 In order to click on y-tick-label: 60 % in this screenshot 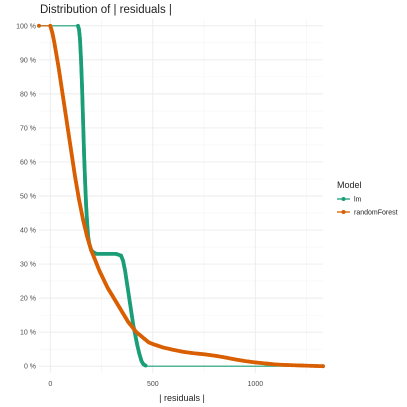, I will do `click(28, 162)`.